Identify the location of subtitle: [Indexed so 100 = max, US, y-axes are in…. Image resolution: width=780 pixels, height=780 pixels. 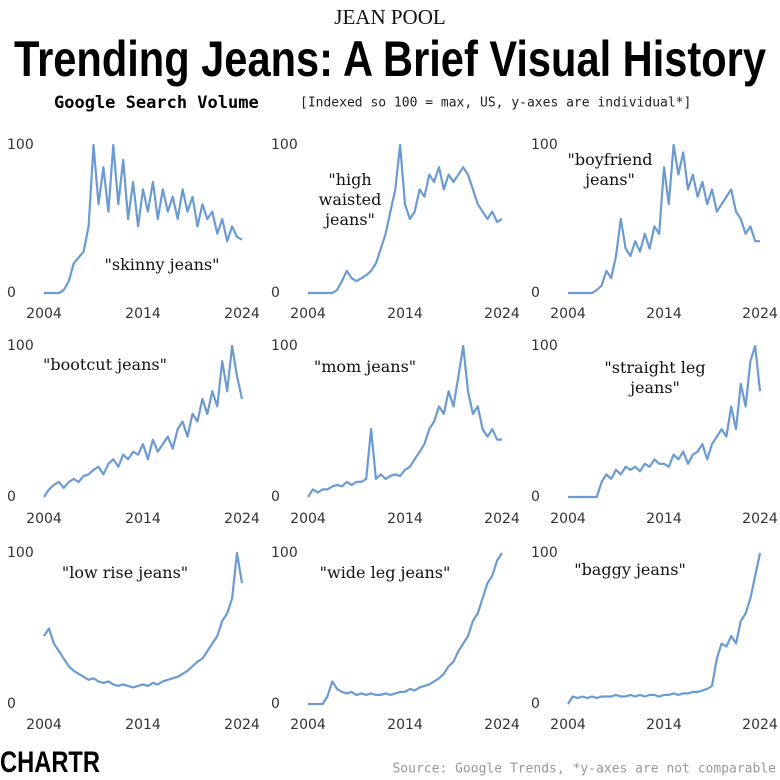
(495, 103).